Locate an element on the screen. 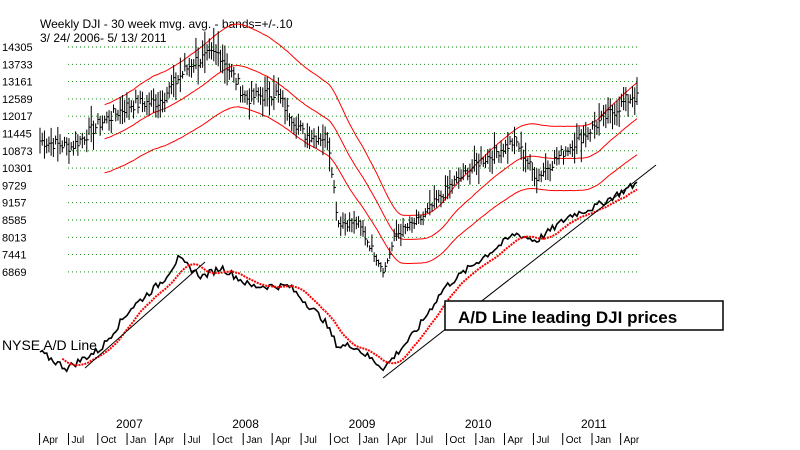 The height and width of the screenshot is (450, 800). y-tick-label: 10301 is located at coordinates (17, 169).